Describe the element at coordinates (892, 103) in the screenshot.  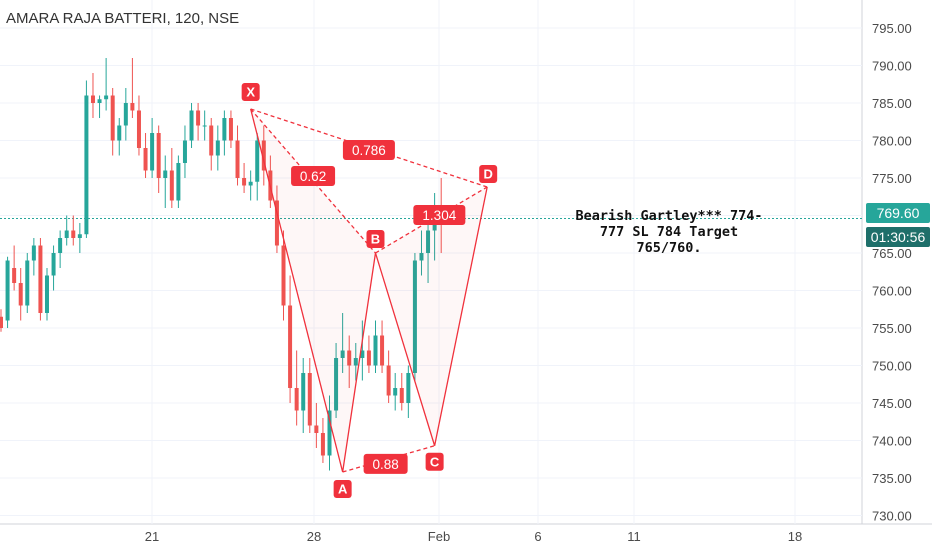
I see `price-axis-label: 785.00` at that location.